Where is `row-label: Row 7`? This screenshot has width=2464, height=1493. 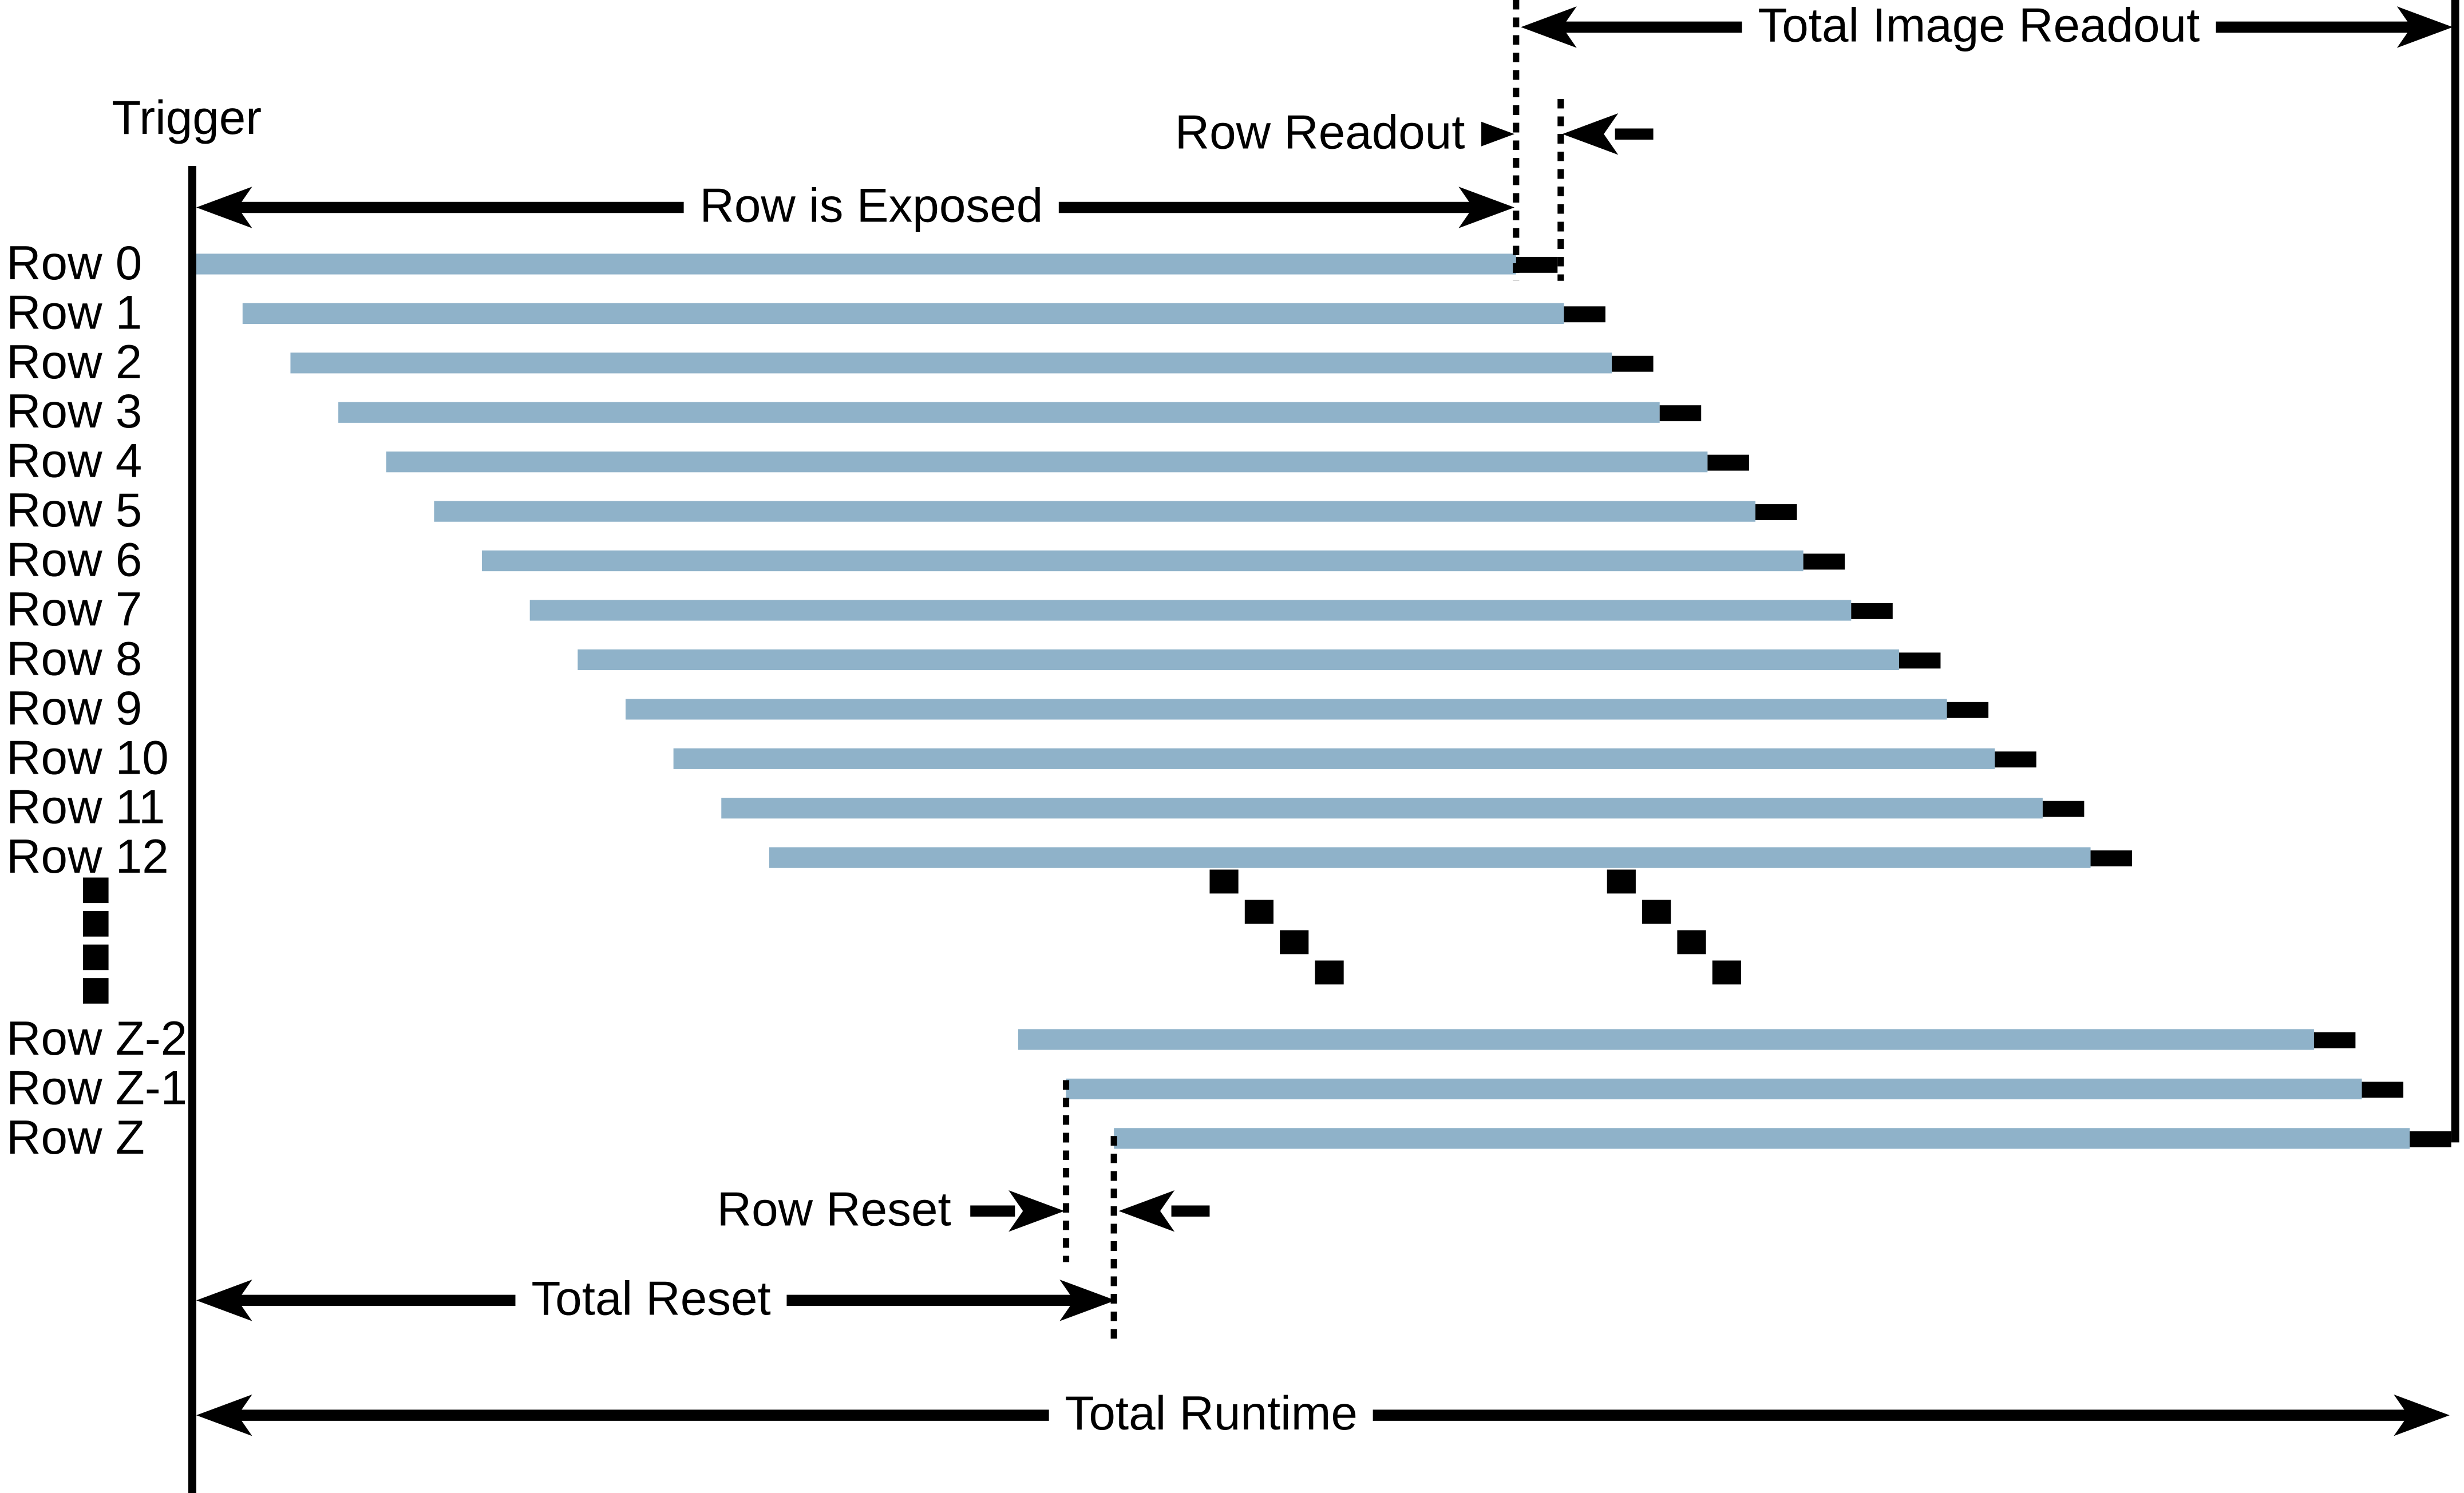
row-label: Row 7 is located at coordinates (75, 610).